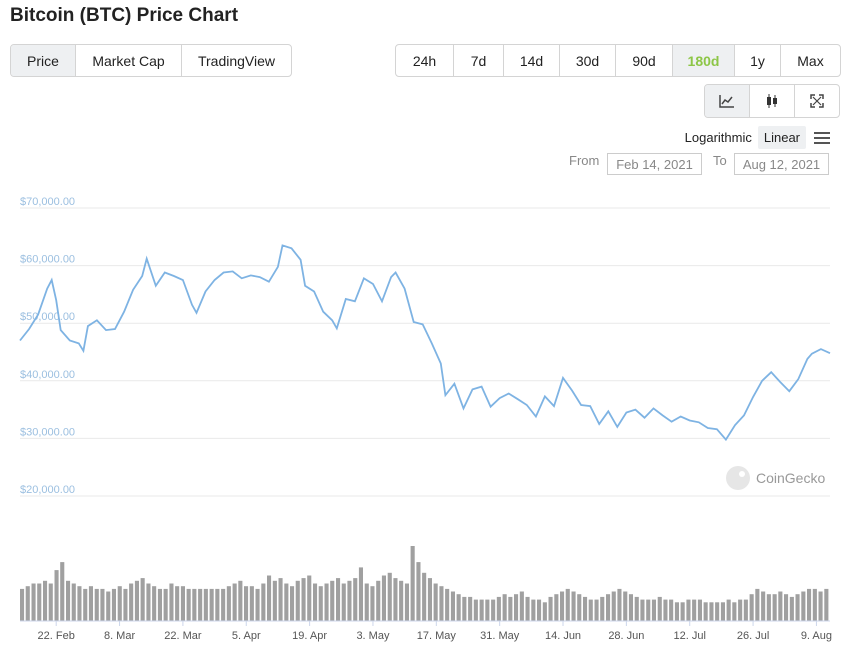 The image size is (844, 647). I want to click on chart-type-toolbar, so click(772, 101).